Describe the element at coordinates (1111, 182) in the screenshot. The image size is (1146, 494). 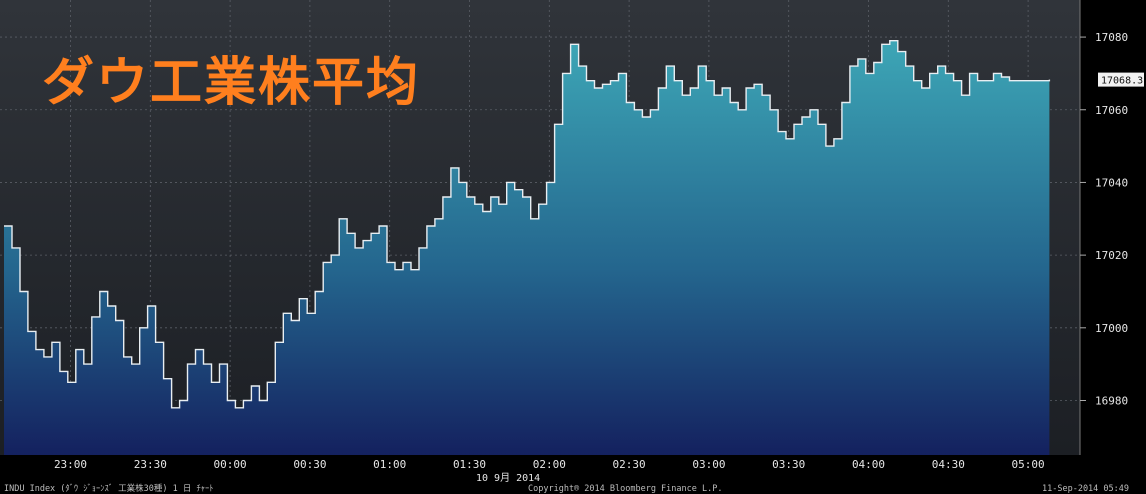
I see `y-tick-label: 17040` at that location.